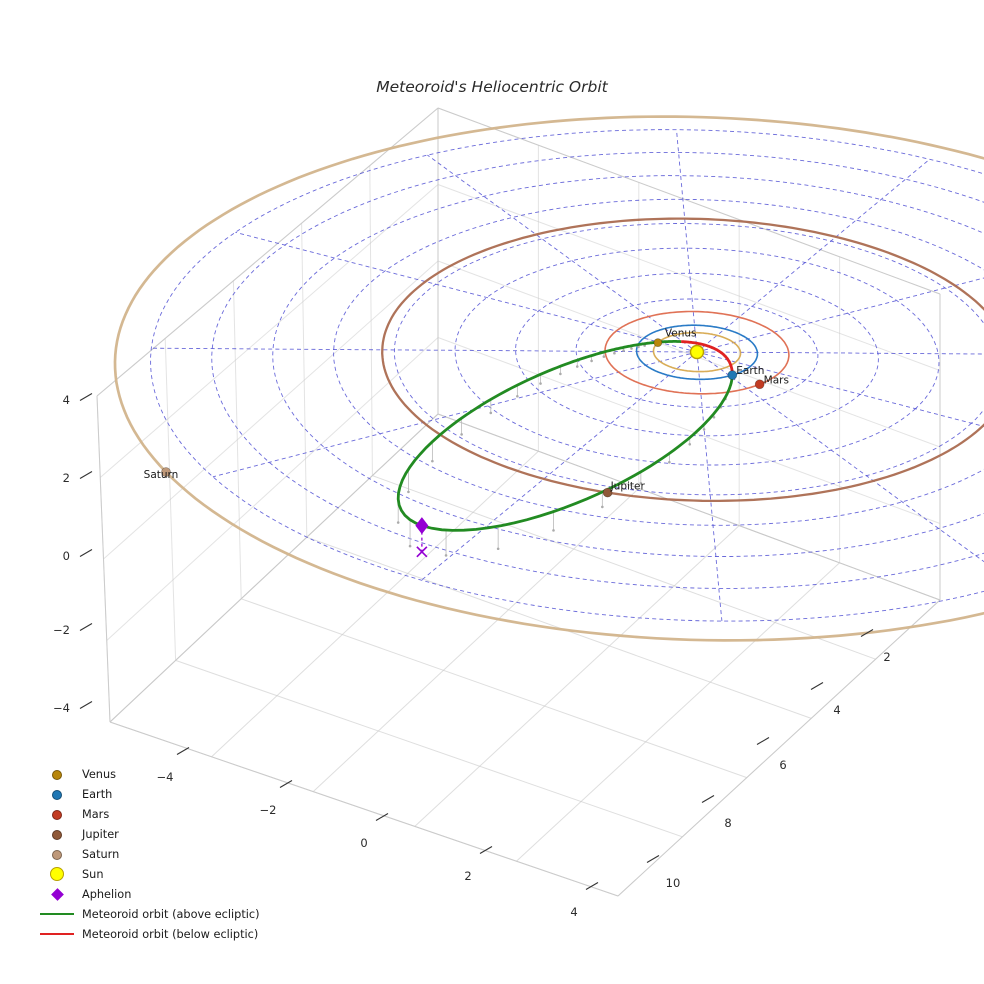 This screenshot has width=984, height=984. Describe the element at coordinates (886, 657) in the screenshot. I see `y-tick-label: 2` at that location.